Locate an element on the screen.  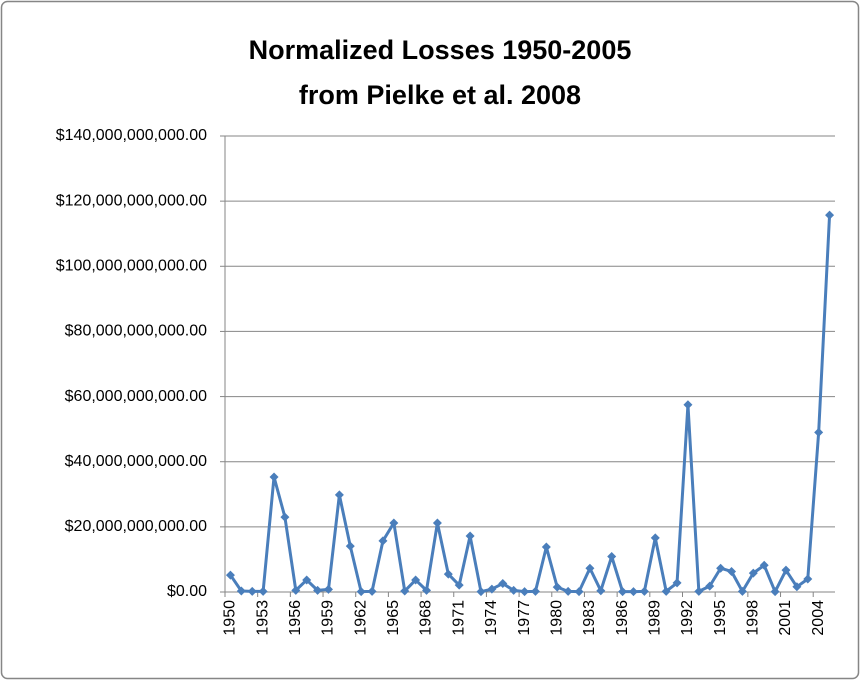
x-tick-label: 1956 is located at coordinates (295, 618).